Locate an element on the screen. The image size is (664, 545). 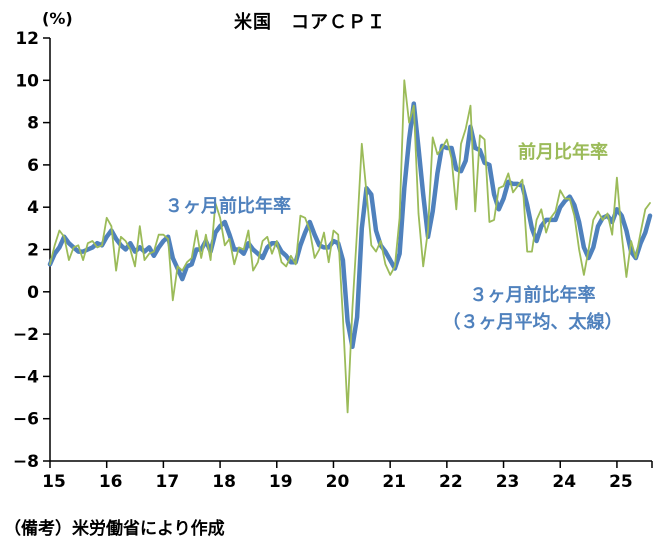
x-tick-label: 15 is located at coordinates (54, 482).